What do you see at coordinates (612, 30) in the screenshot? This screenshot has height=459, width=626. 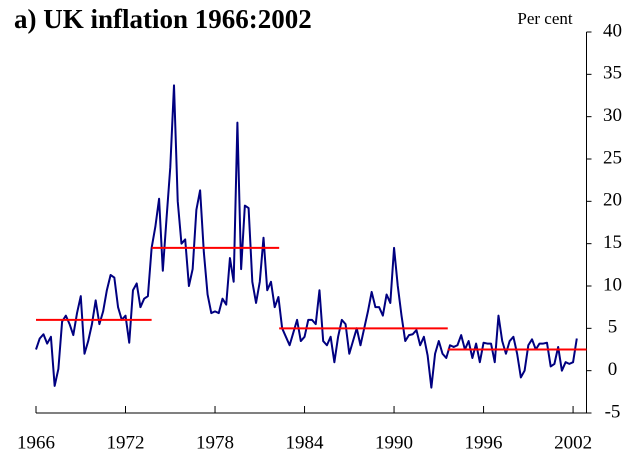 I see `y-tick-label: 40` at bounding box center [612, 30].